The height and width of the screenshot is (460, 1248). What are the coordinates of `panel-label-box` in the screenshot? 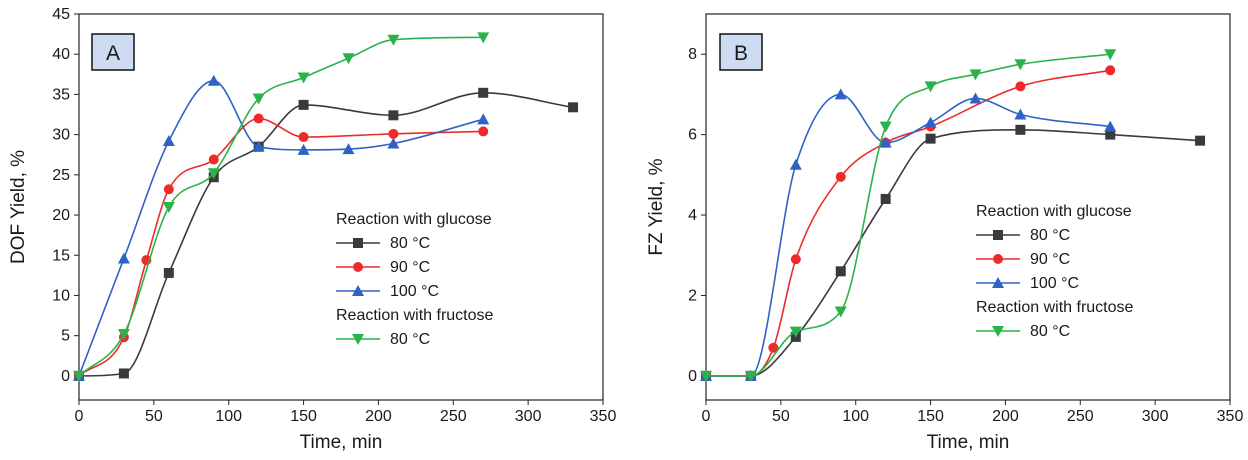 It's located at (113, 52).